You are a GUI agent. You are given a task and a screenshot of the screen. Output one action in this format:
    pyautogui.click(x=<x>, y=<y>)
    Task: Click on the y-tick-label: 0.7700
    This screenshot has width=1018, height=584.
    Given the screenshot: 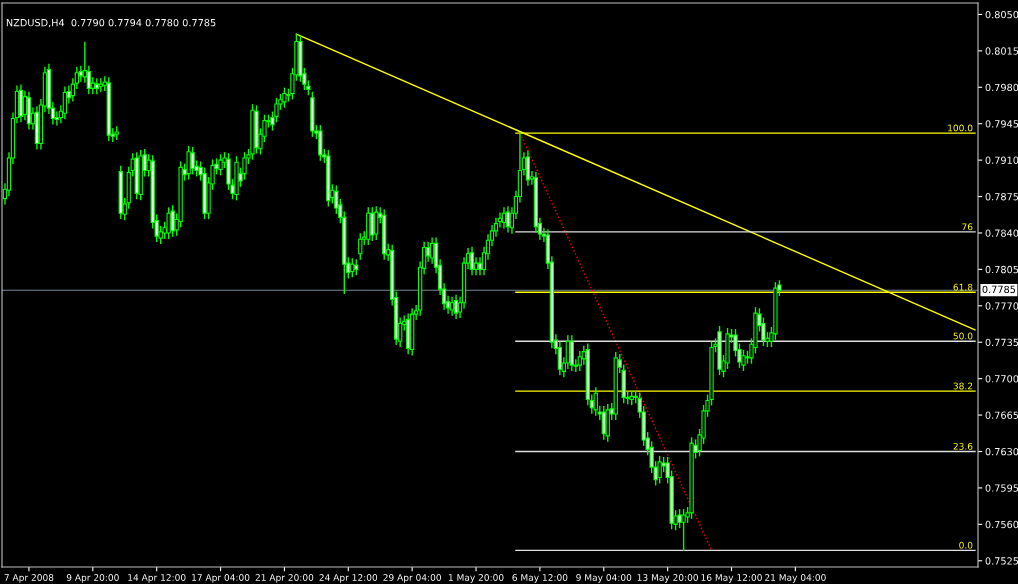 What is the action you would take?
    pyautogui.click(x=1001, y=379)
    